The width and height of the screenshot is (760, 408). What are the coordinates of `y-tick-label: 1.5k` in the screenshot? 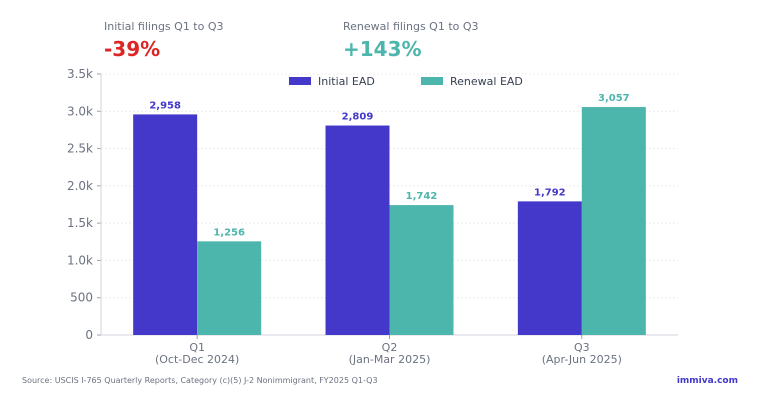 It's located at (80, 223).